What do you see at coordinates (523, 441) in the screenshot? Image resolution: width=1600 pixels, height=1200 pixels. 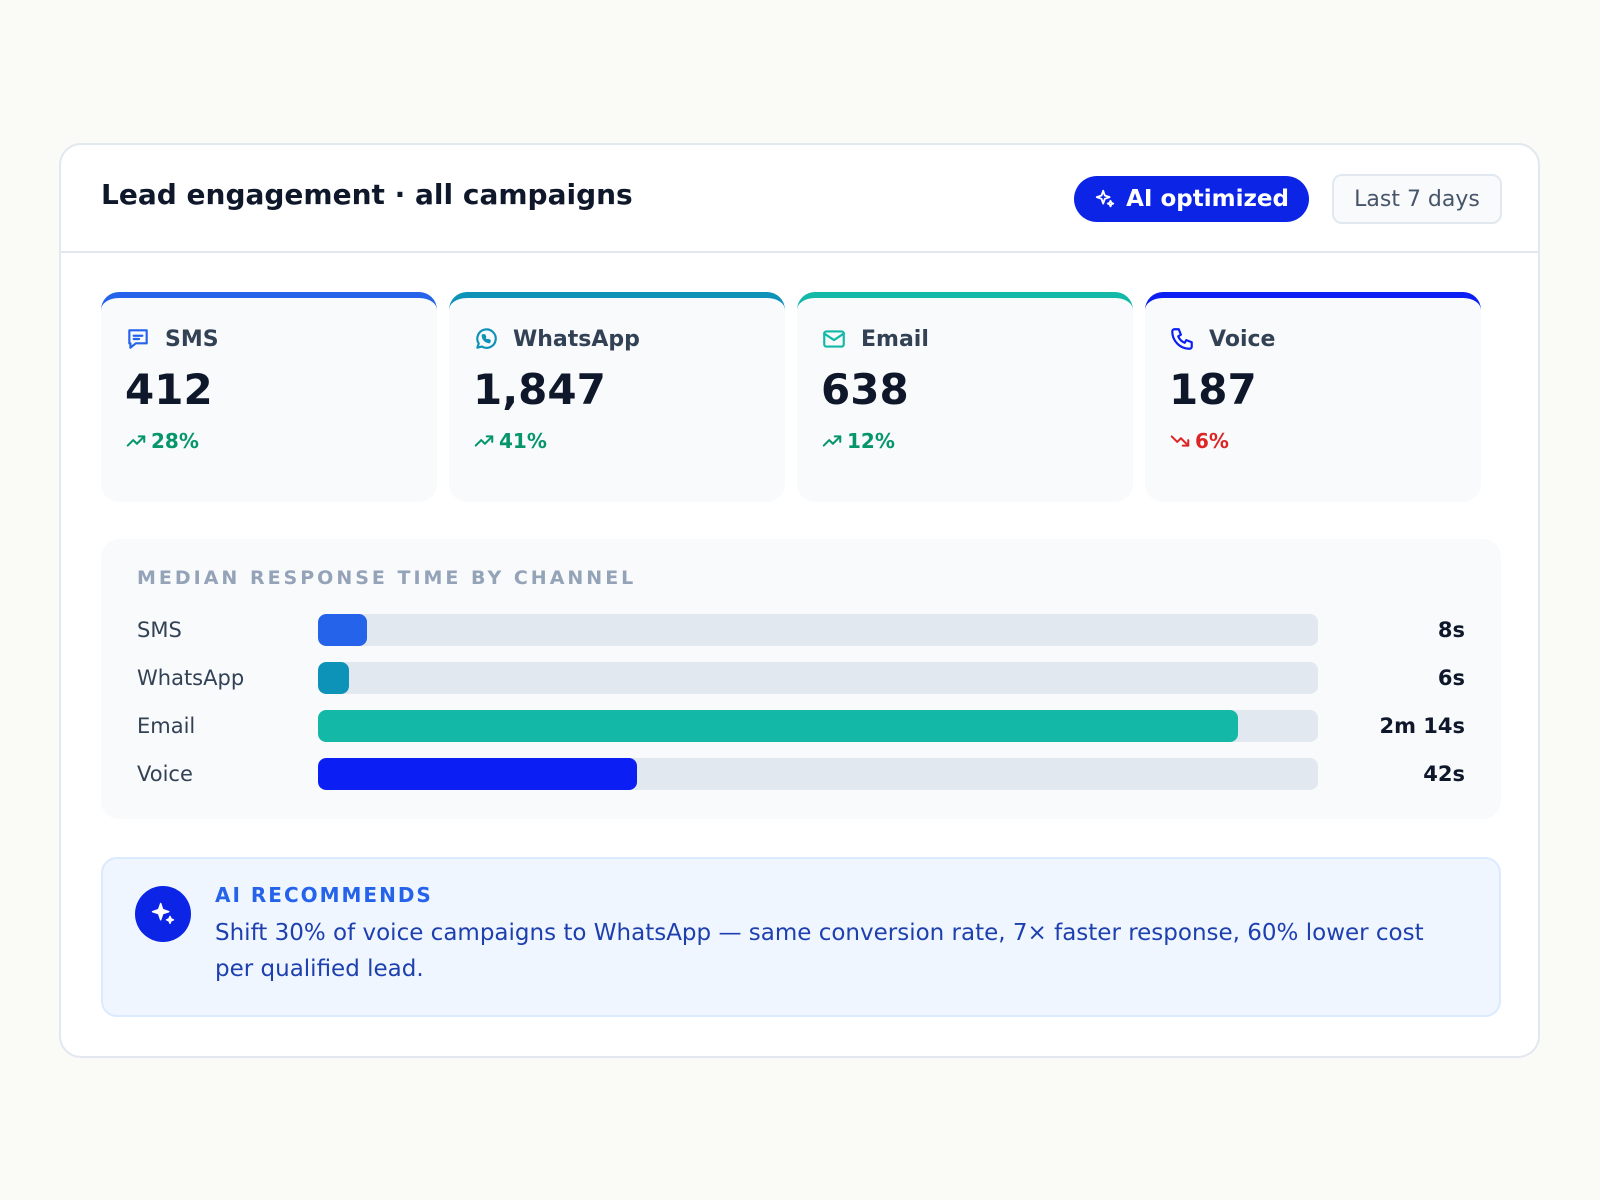 I see `trend-value: 41%` at bounding box center [523, 441].